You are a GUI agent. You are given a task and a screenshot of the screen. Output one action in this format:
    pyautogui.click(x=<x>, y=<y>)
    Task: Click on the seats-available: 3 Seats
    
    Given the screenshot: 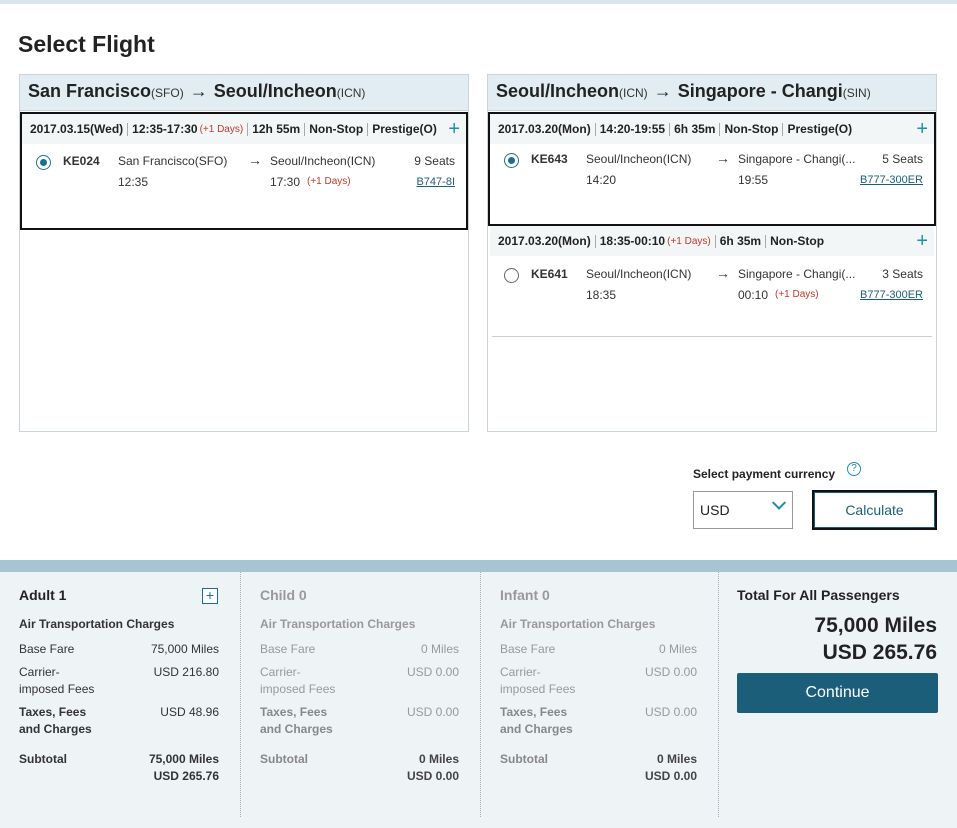 What is the action you would take?
    pyautogui.click(x=902, y=274)
    